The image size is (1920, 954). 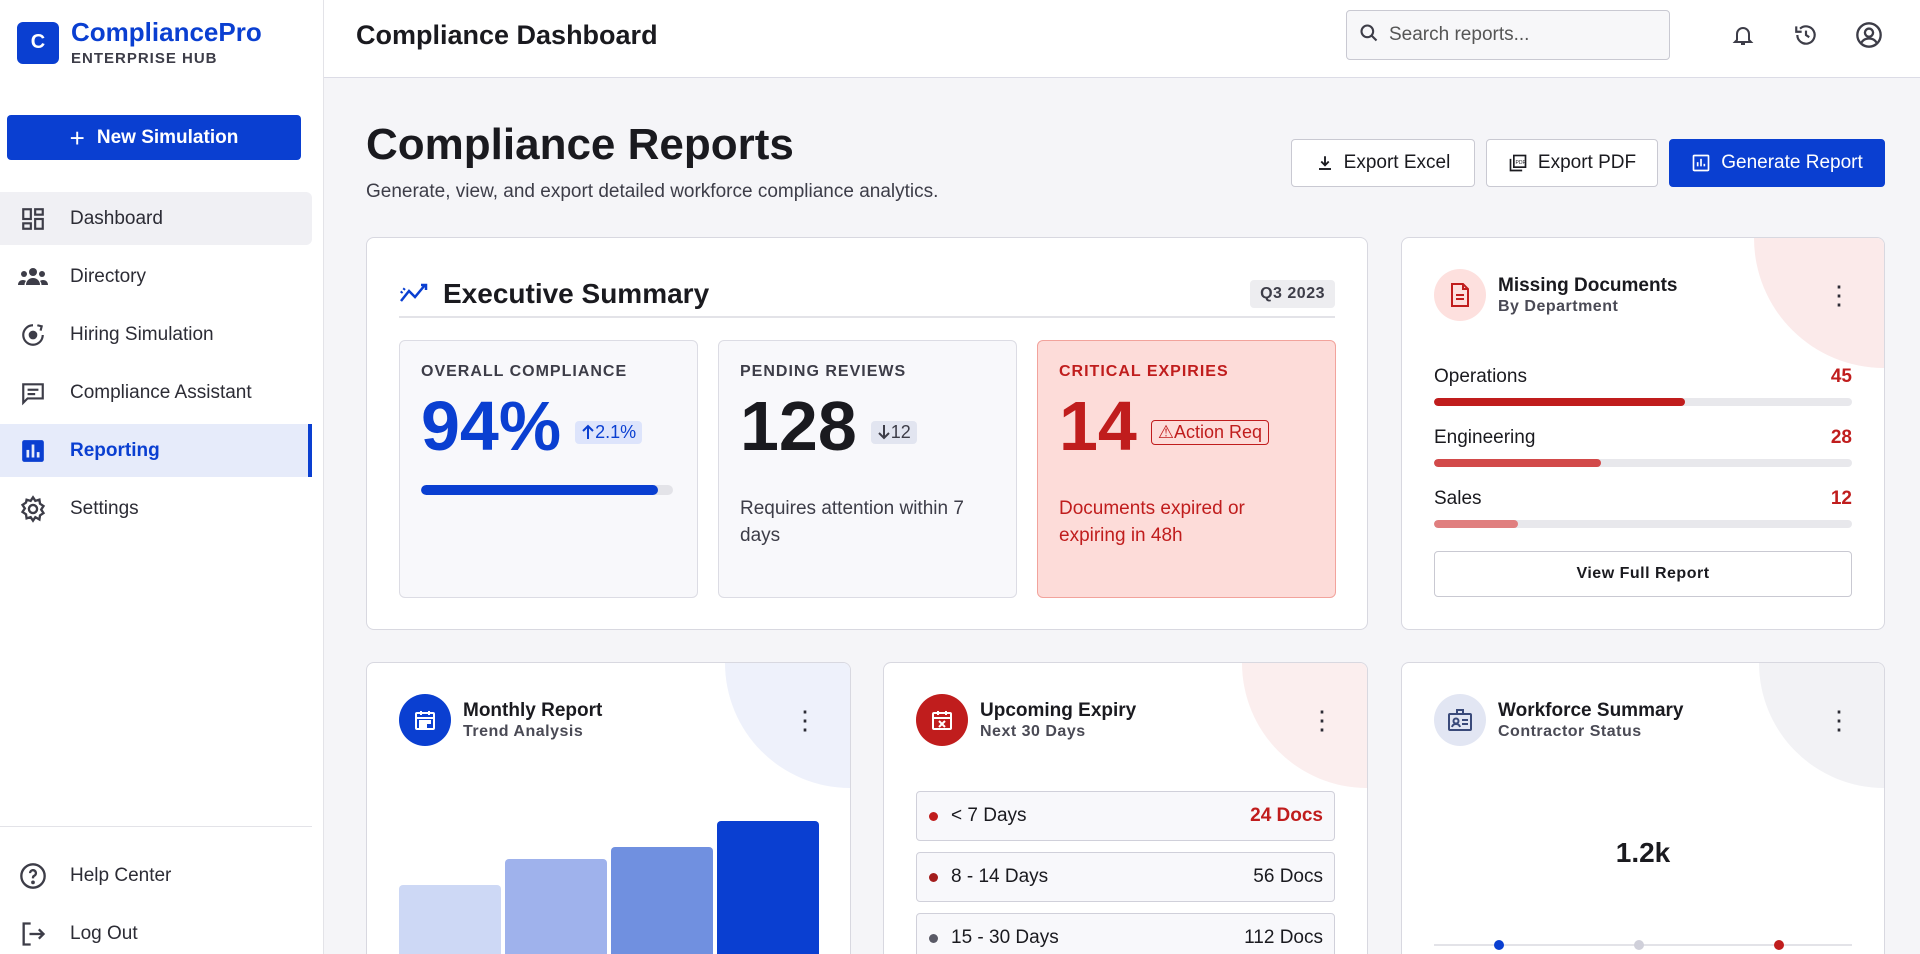 I want to click on sidebar-item-dashboard: Dashboard, so click(x=156, y=218).